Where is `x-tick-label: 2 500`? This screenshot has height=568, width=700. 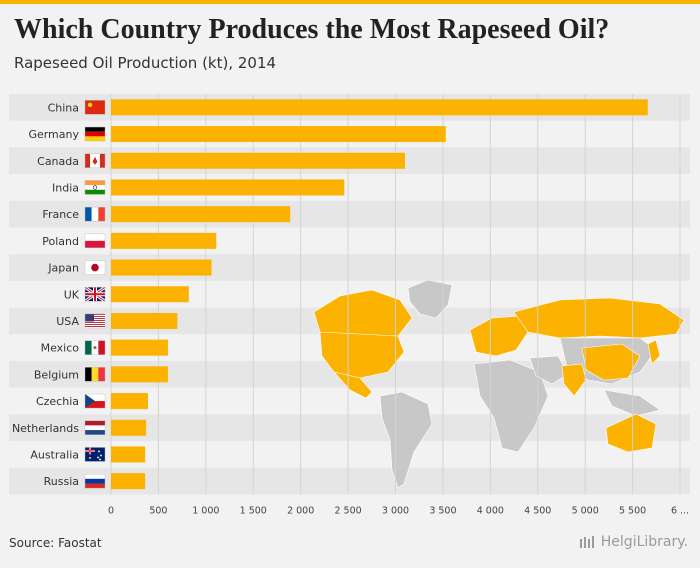 x-tick-label: 2 500 is located at coordinates (347, 511).